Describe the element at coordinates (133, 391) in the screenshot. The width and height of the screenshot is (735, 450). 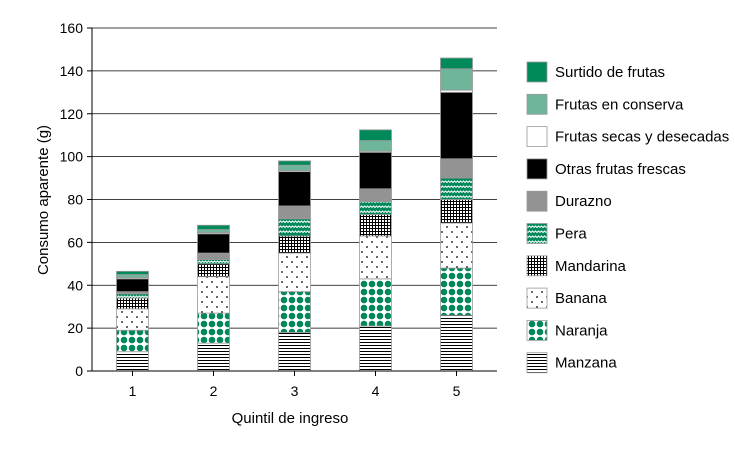
I see `x-tick-label: 1` at that location.